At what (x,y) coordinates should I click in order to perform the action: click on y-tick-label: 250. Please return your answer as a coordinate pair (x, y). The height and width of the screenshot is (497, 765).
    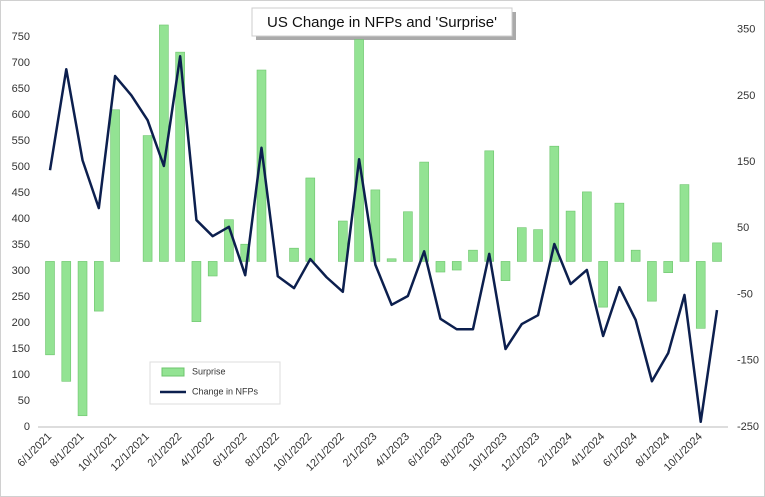
    Looking at the image, I should click on (21, 297).